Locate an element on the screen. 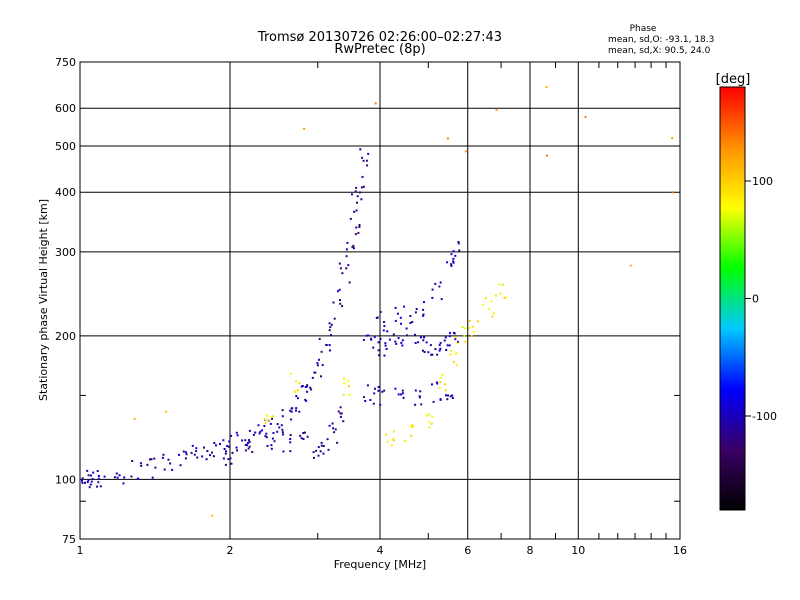 The height and width of the screenshot is (600, 800). y-tick-label: 200 is located at coordinates (65, 336).